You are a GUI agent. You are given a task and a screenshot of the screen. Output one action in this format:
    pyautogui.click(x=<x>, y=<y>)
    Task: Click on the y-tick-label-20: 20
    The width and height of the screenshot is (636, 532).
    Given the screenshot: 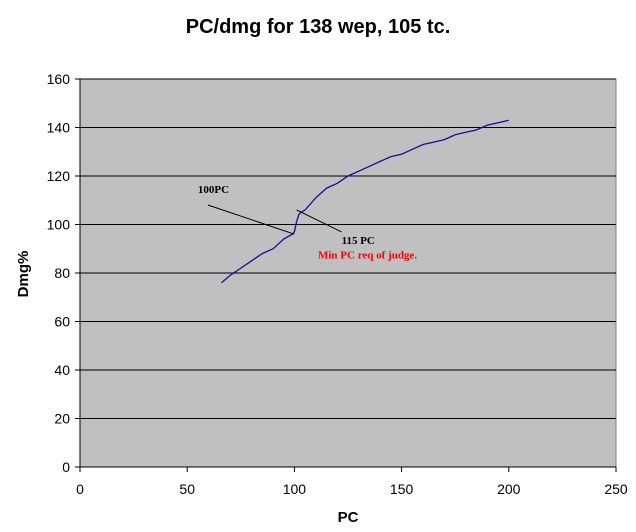 What is the action you would take?
    pyautogui.click(x=62, y=419)
    